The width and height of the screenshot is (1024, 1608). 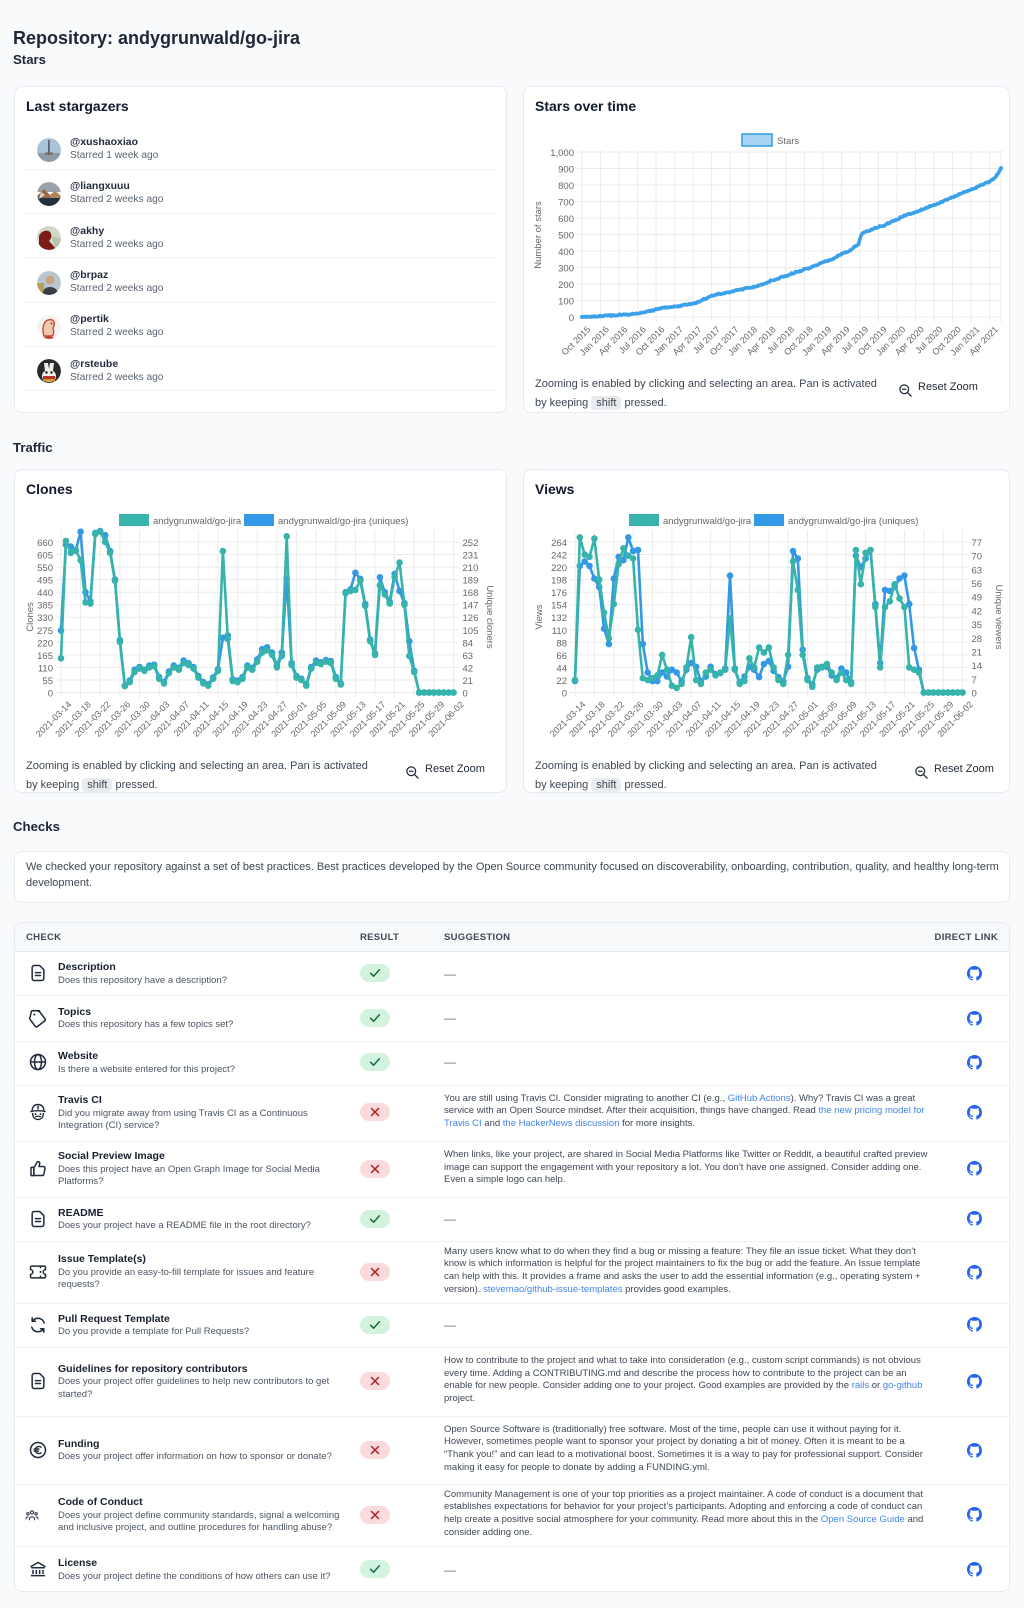 What do you see at coordinates (566, 219) in the screenshot?
I see `svg-text: 600` at bounding box center [566, 219].